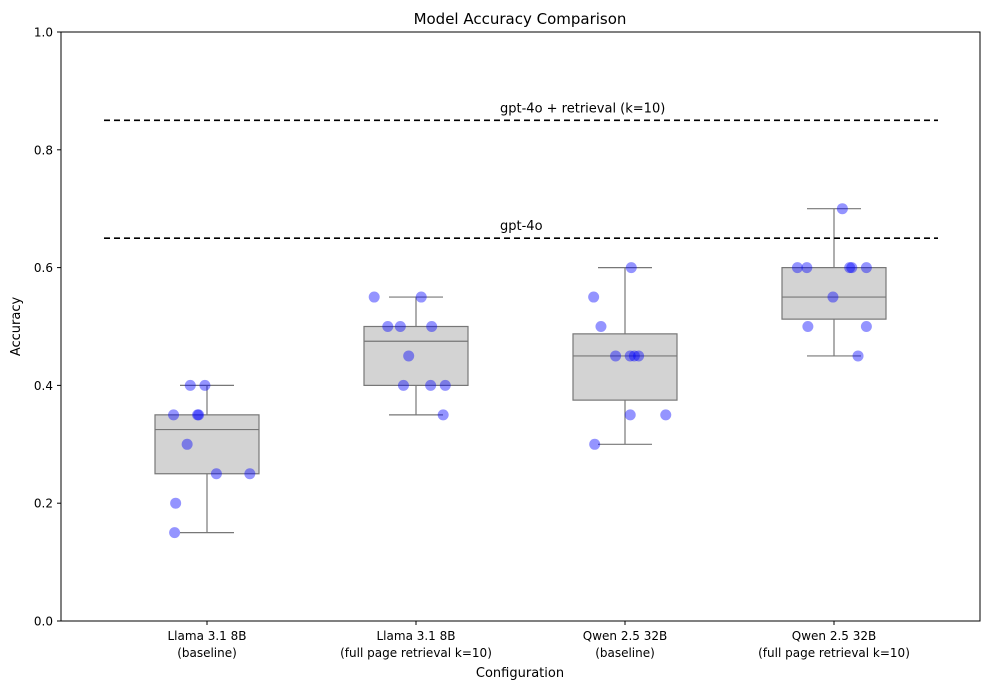 Image resolution: width=989 pixels, height=690 pixels. Describe the element at coordinates (582, 108) in the screenshot. I see `reference-line-label: gpt-4o + retrieval (k=10)` at that location.